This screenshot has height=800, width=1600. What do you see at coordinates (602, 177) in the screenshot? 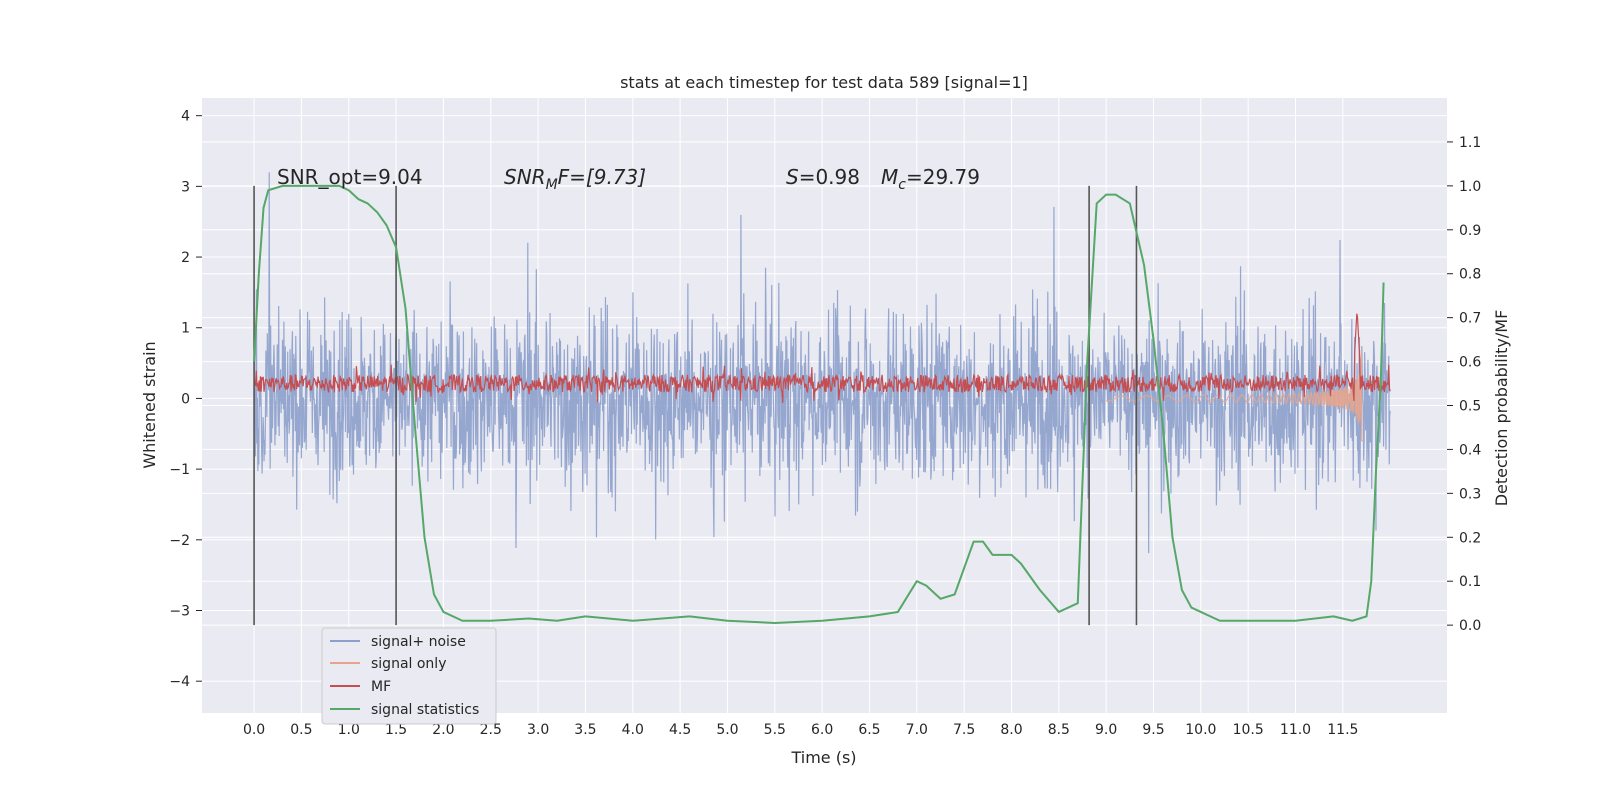
I see `annotation-snr-mf-rest: F=[9.73]` at bounding box center [602, 177].